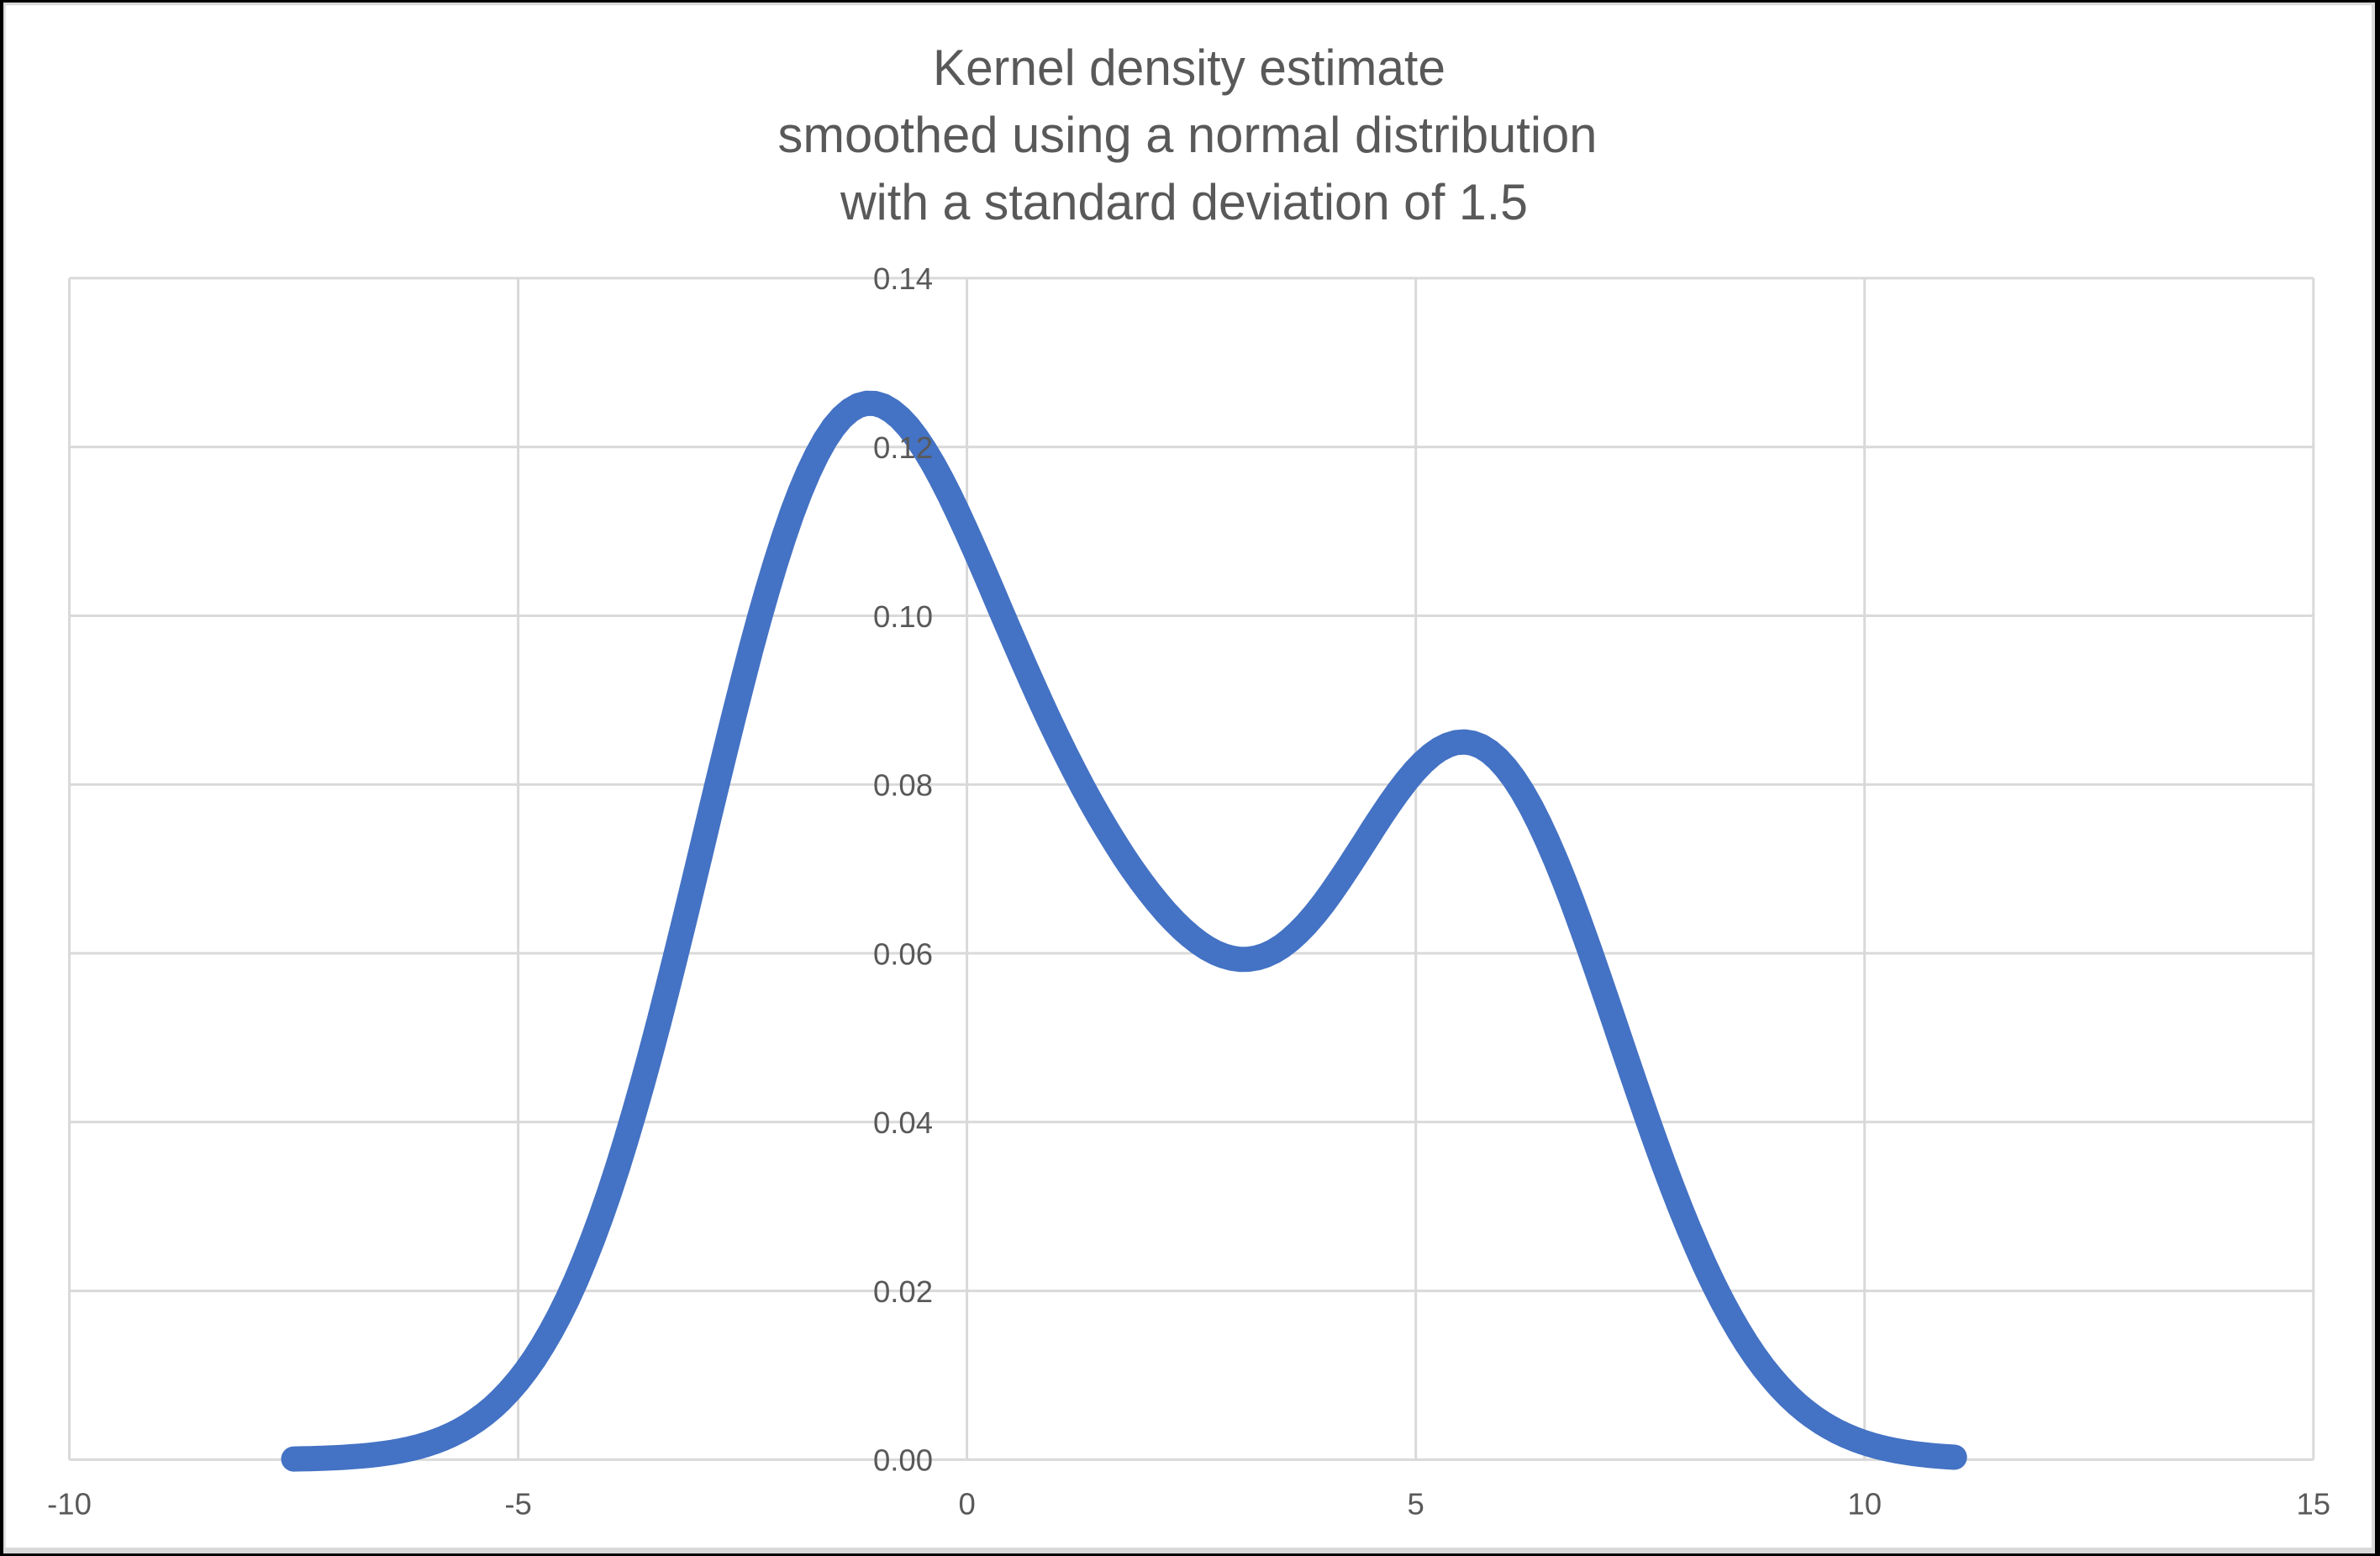 The image size is (2380, 1556). Describe the element at coordinates (1184, 202) in the screenshot. I see `svg-text:with a standard deviation of 1: with a standard deviation of 1.5` at that location.